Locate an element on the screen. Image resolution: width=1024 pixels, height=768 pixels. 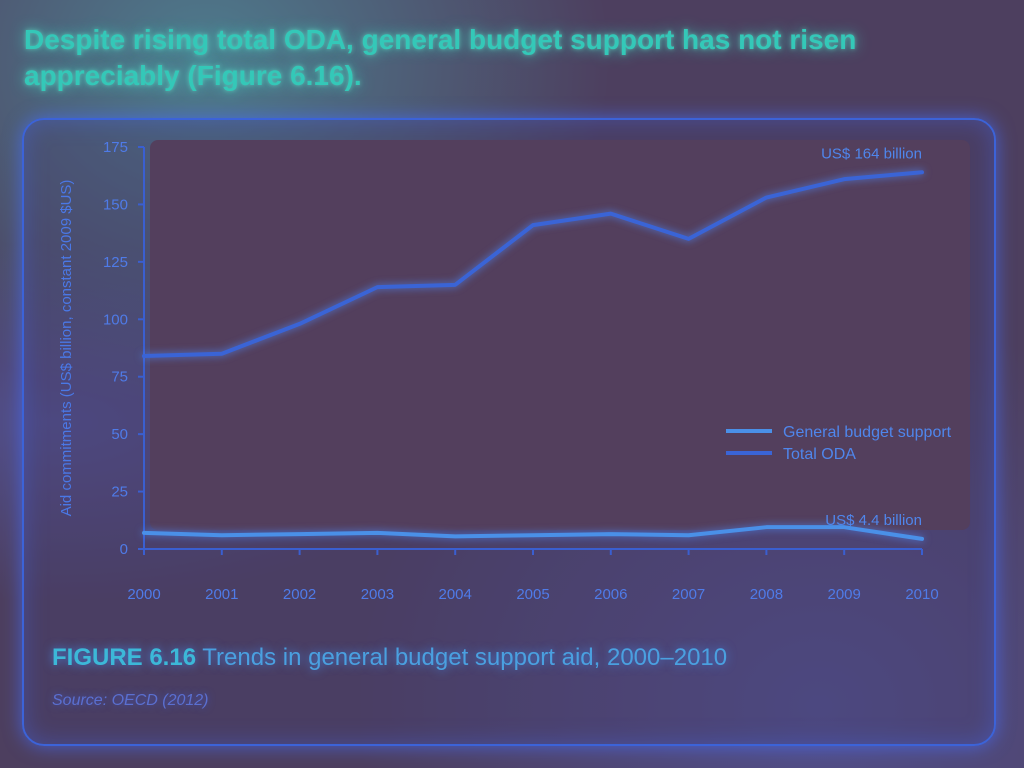
x-tick-label: 2009 is located at coordinates (844, 594).